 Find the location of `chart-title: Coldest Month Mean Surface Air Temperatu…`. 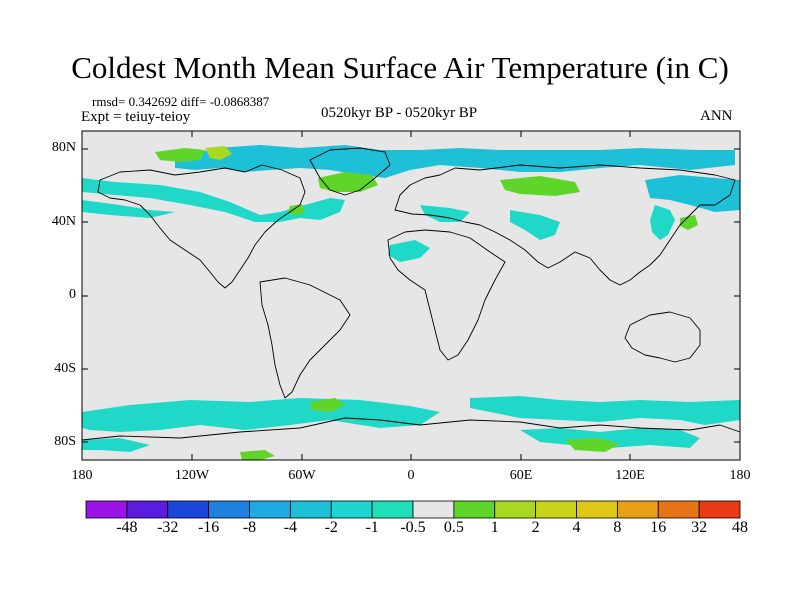

chart-title: Coldest Month Mean Surface Air Temperatu… is located at coordinates (400, 67).